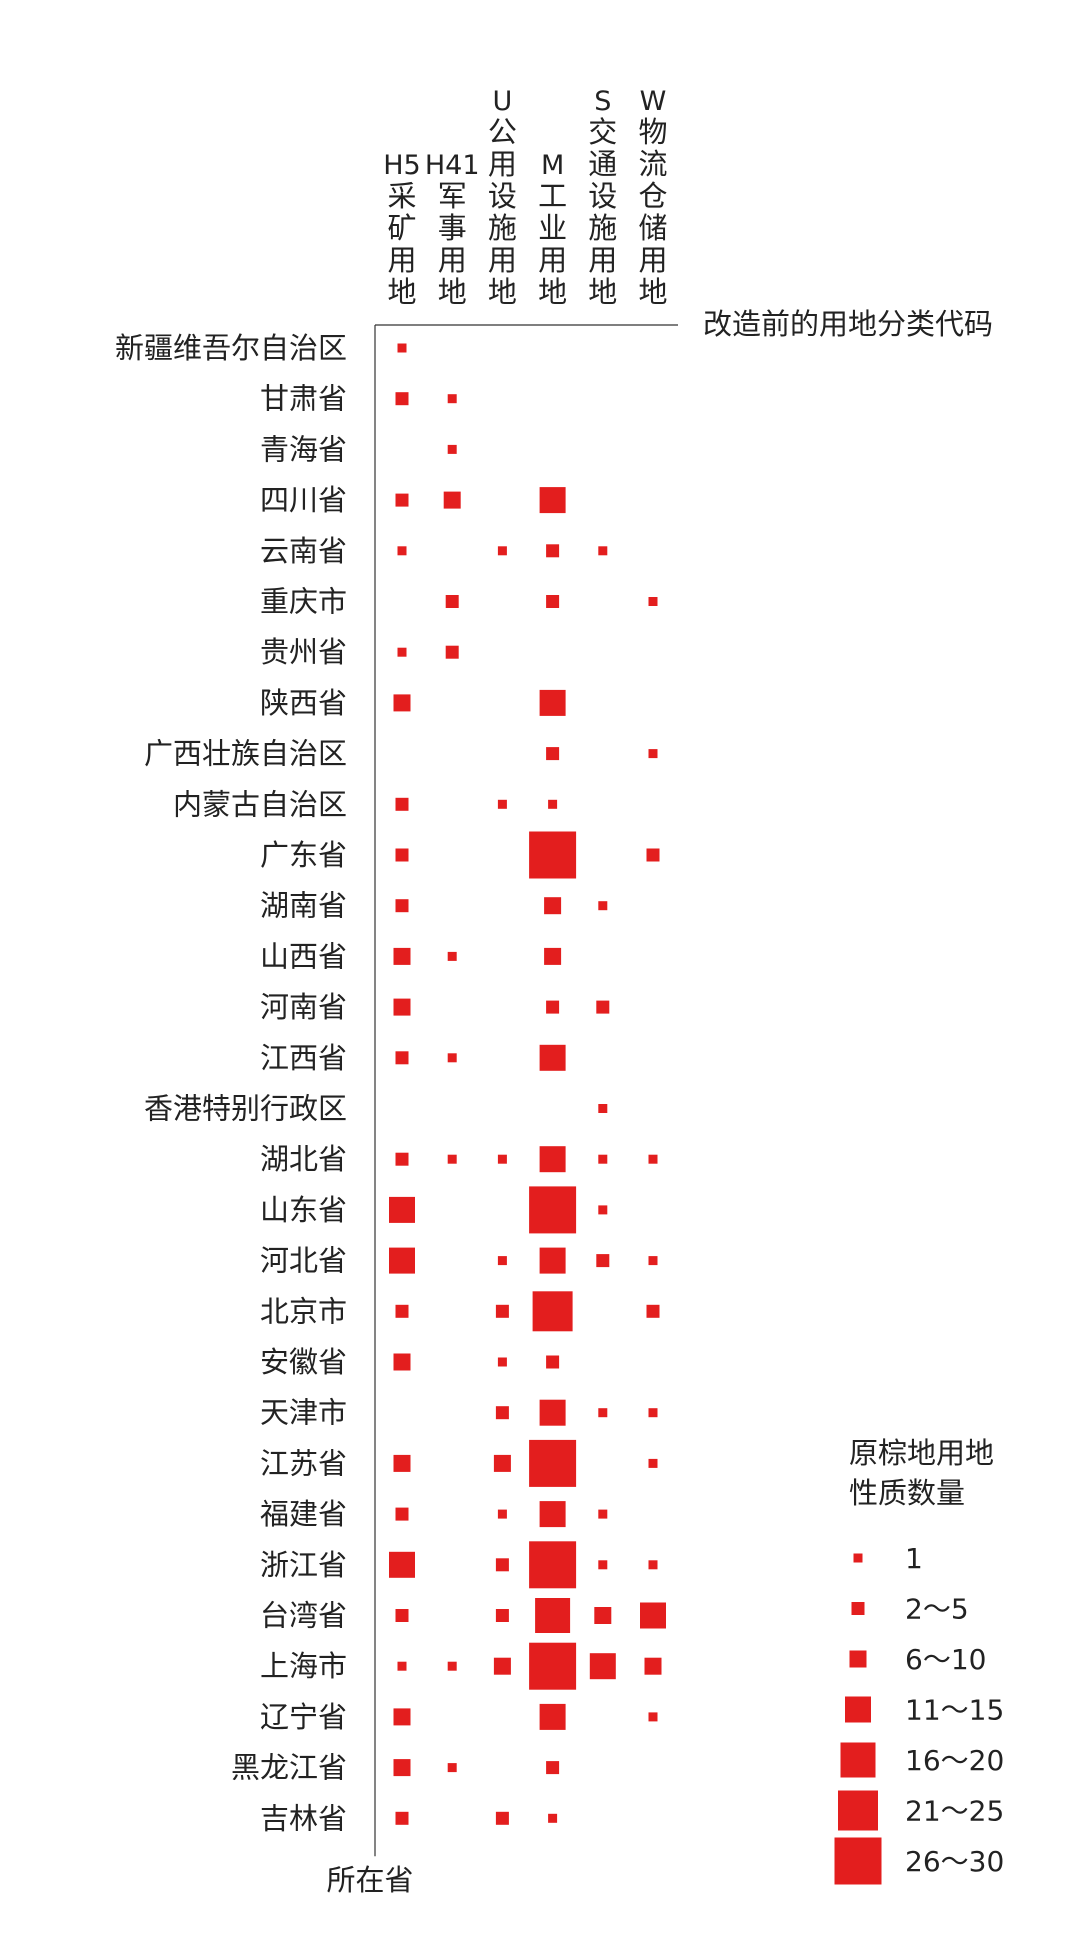 The image size is (1080, 1950). What do you see at coordinates (452, 196) in the screenshot?
I see `column-name-char: 军` at bounding box center [452, 196].